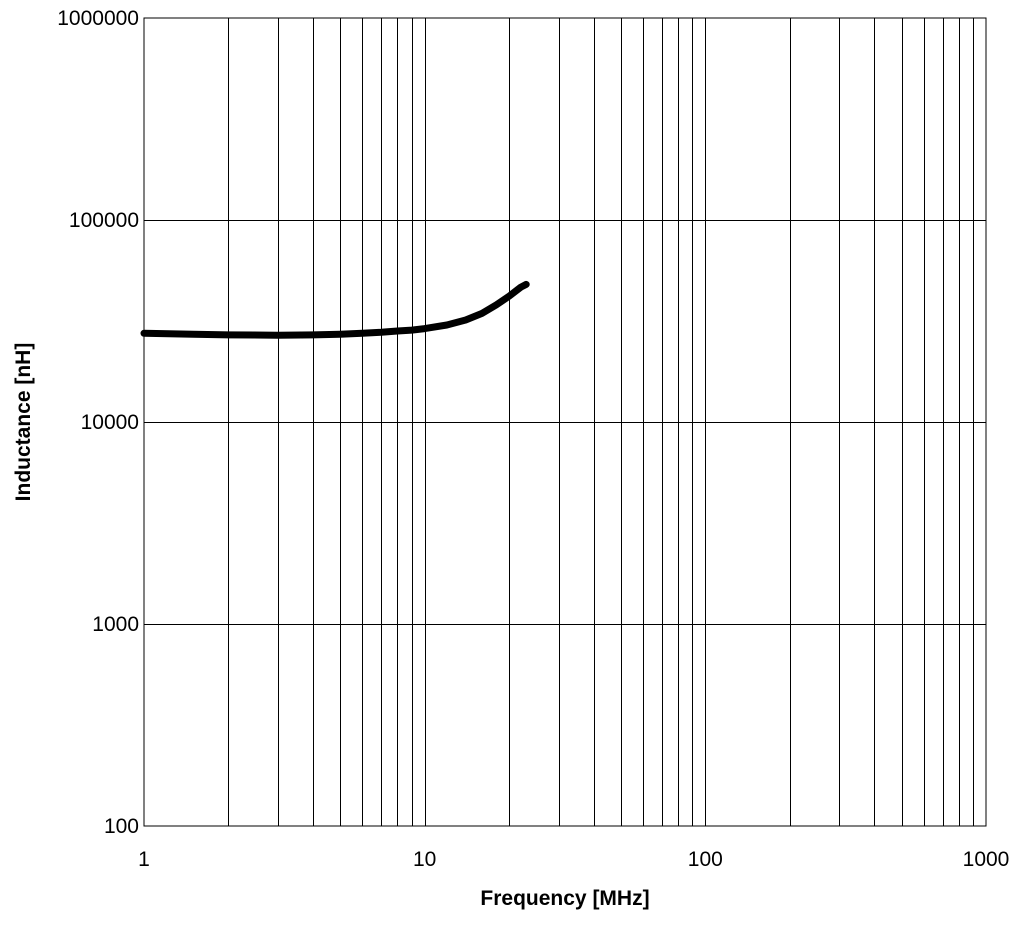  I want to click on y-tick-label: 10000, so click(110, 422).